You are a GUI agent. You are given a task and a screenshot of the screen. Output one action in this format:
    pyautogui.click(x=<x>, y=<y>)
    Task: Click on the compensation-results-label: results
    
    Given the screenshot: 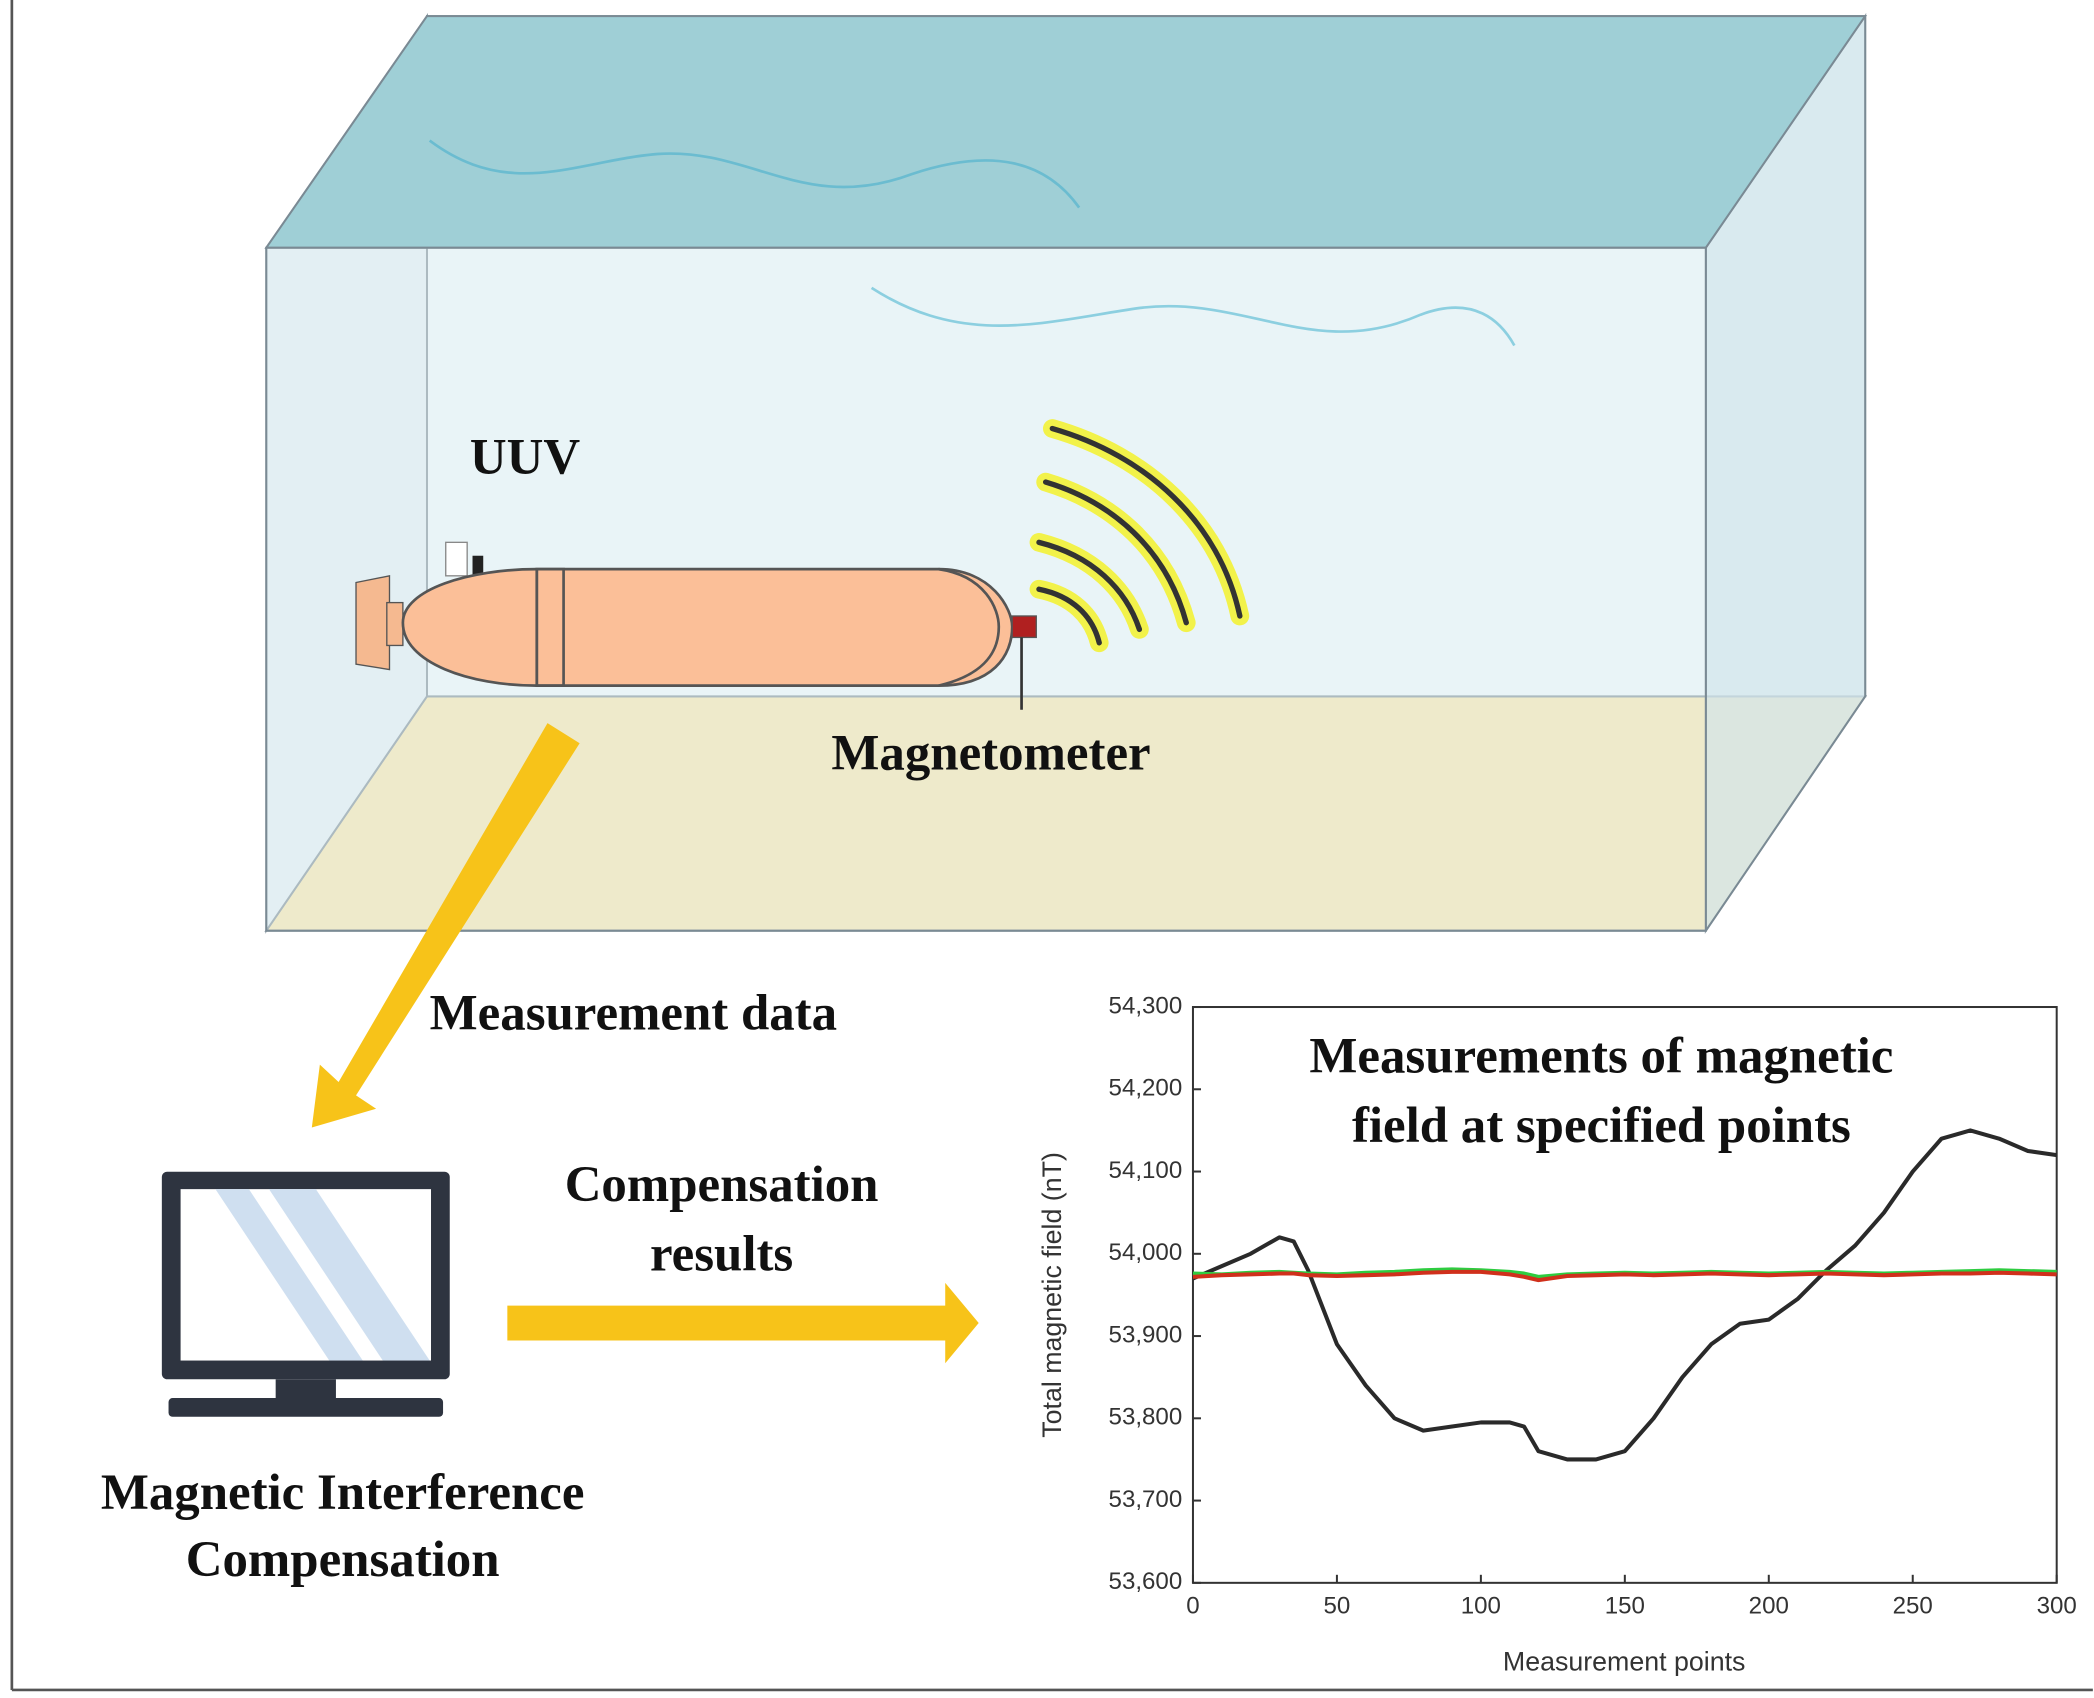 What is the action you would take?
    pyautogui.click(x=721, y=1254)
    